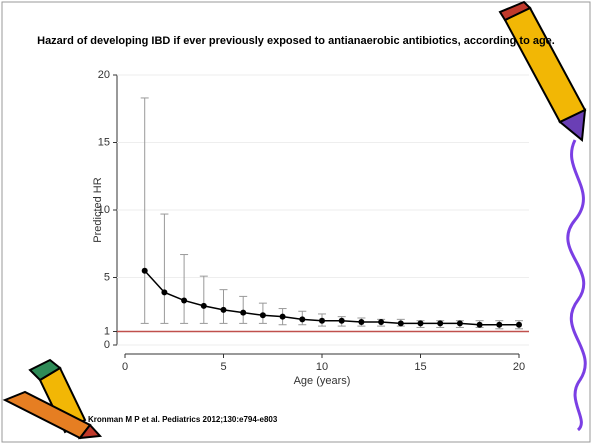  I want to click on x-tick-label: 15, so click(420, 367).